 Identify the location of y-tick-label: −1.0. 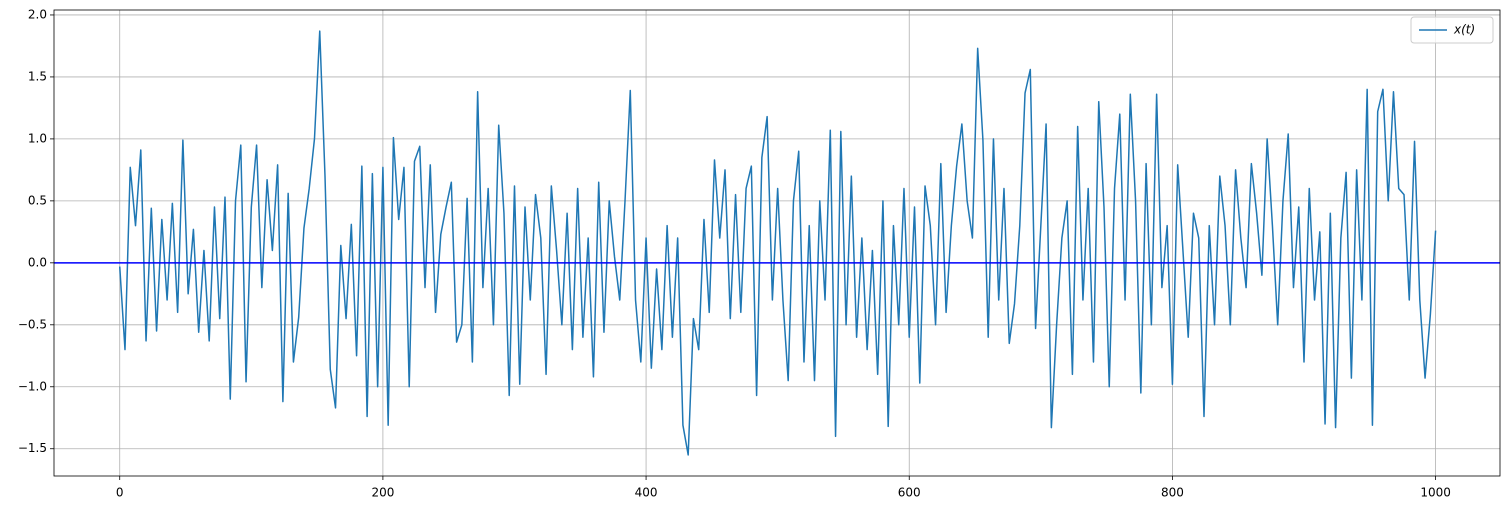
(32, 386).